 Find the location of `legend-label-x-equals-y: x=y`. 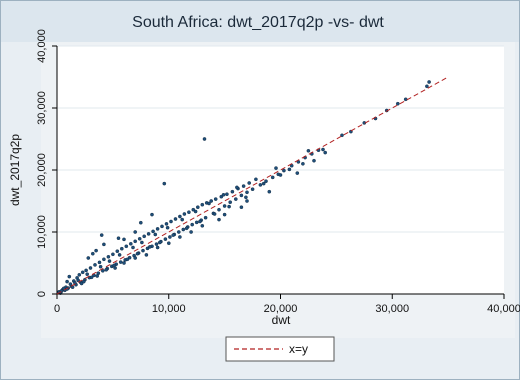

legend-label-x-equals-y: x=y is located at coordinates (298, 349).